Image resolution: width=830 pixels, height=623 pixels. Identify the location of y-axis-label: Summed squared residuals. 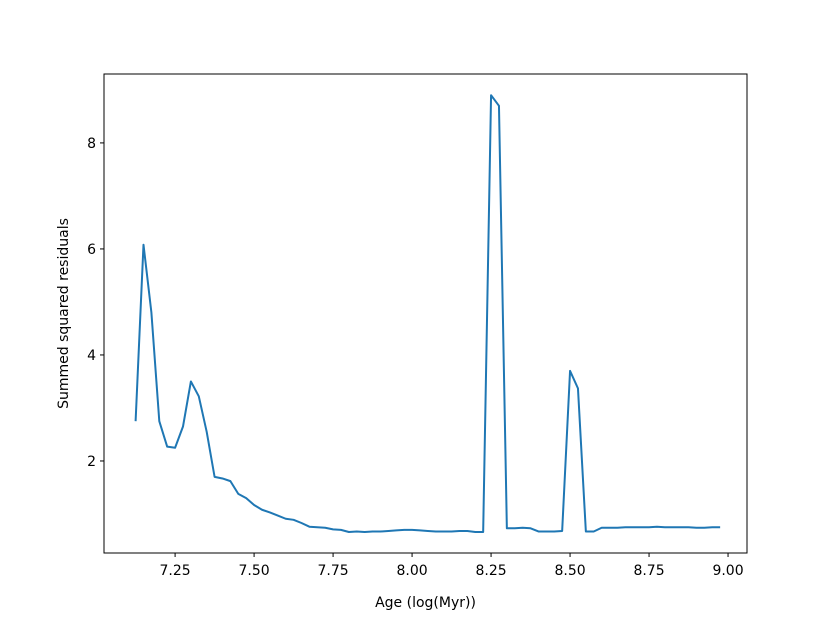
(64, 313).